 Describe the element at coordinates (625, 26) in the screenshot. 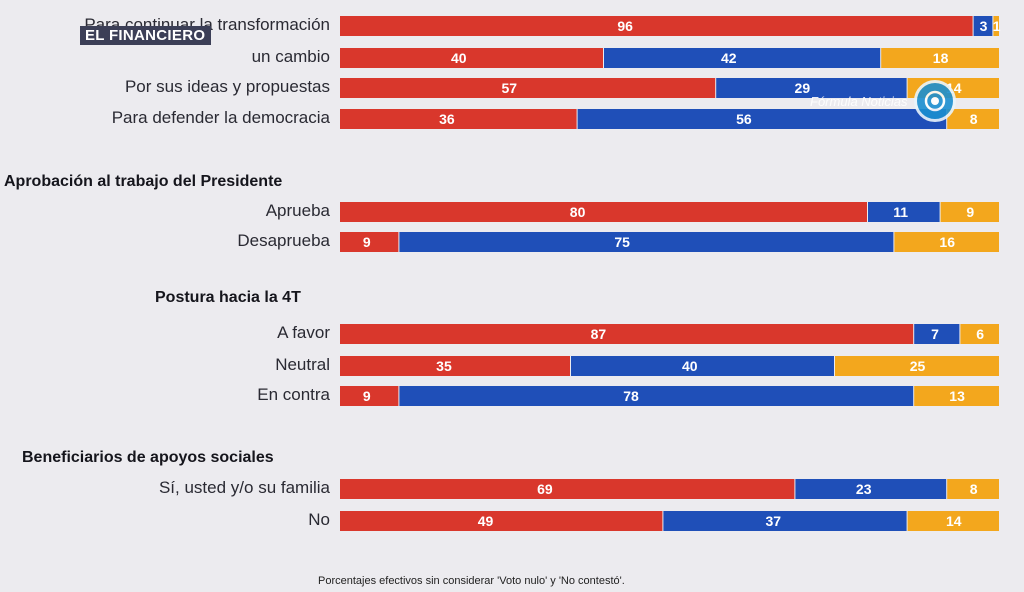

I see `bar-value-label: 96` at that location.